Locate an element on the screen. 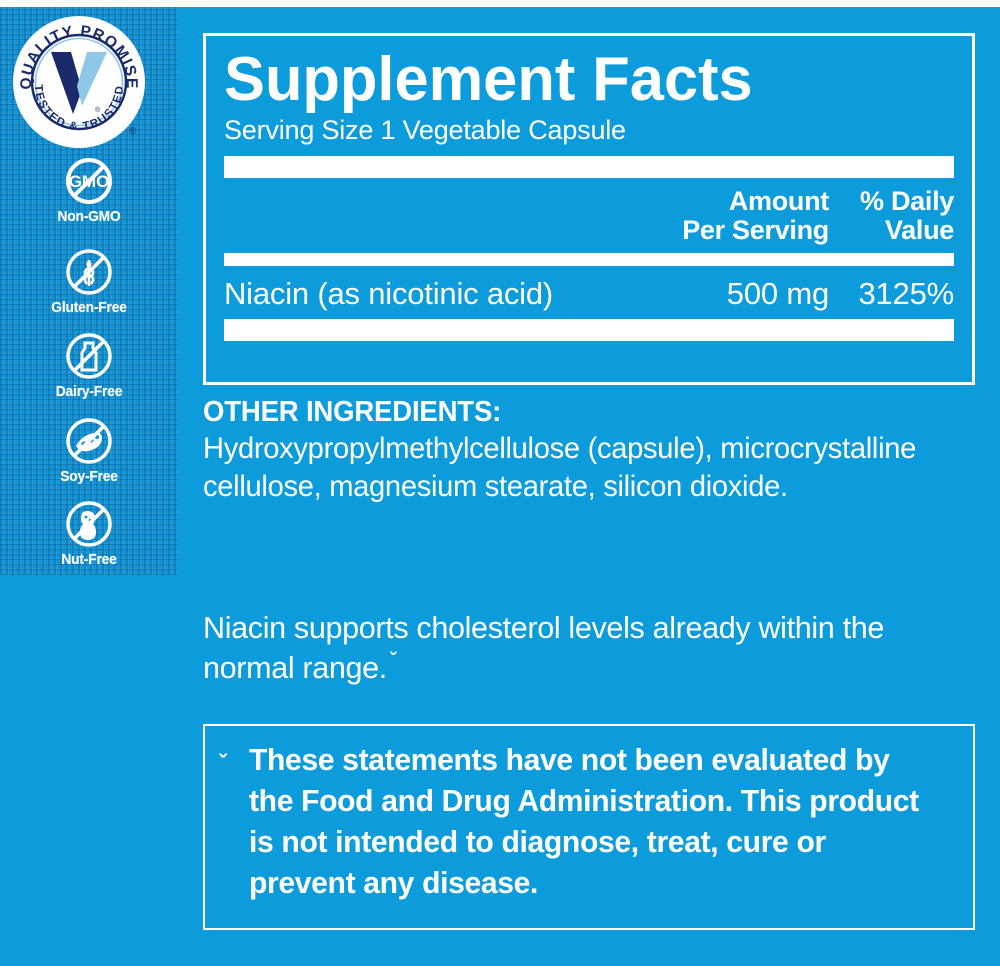 Image resolution: width=1000 pixels, height=966 pixels. panel-title: Supplement Facts is located at coordinates (488, 79).